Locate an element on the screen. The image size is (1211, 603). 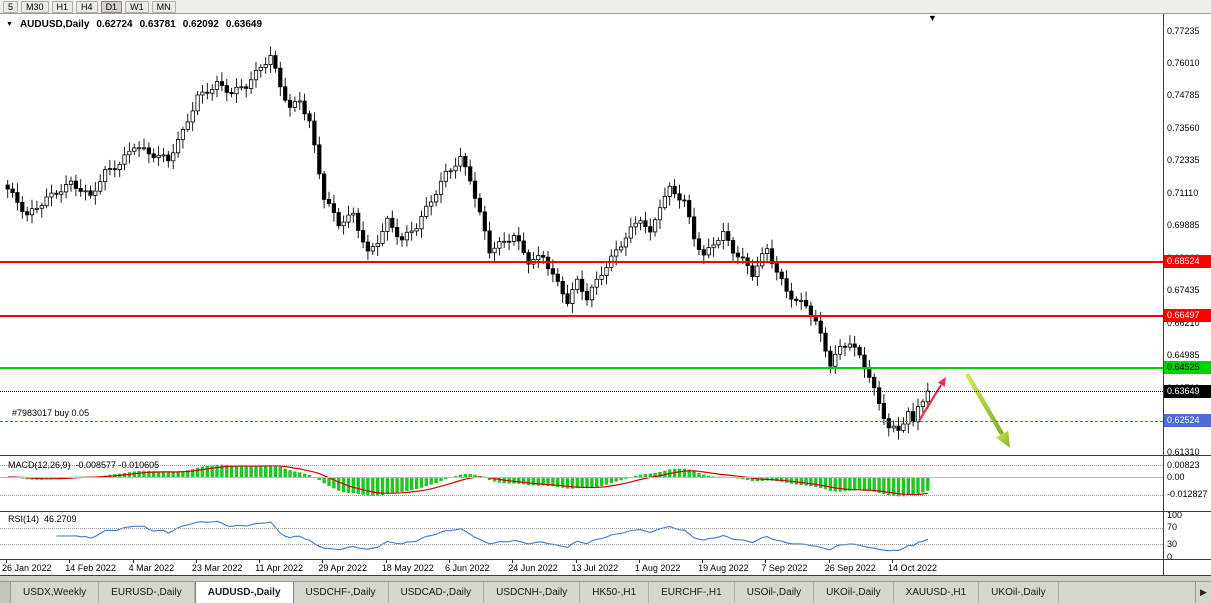
tab-scroll-left-button is located at coordinates (5, 592).